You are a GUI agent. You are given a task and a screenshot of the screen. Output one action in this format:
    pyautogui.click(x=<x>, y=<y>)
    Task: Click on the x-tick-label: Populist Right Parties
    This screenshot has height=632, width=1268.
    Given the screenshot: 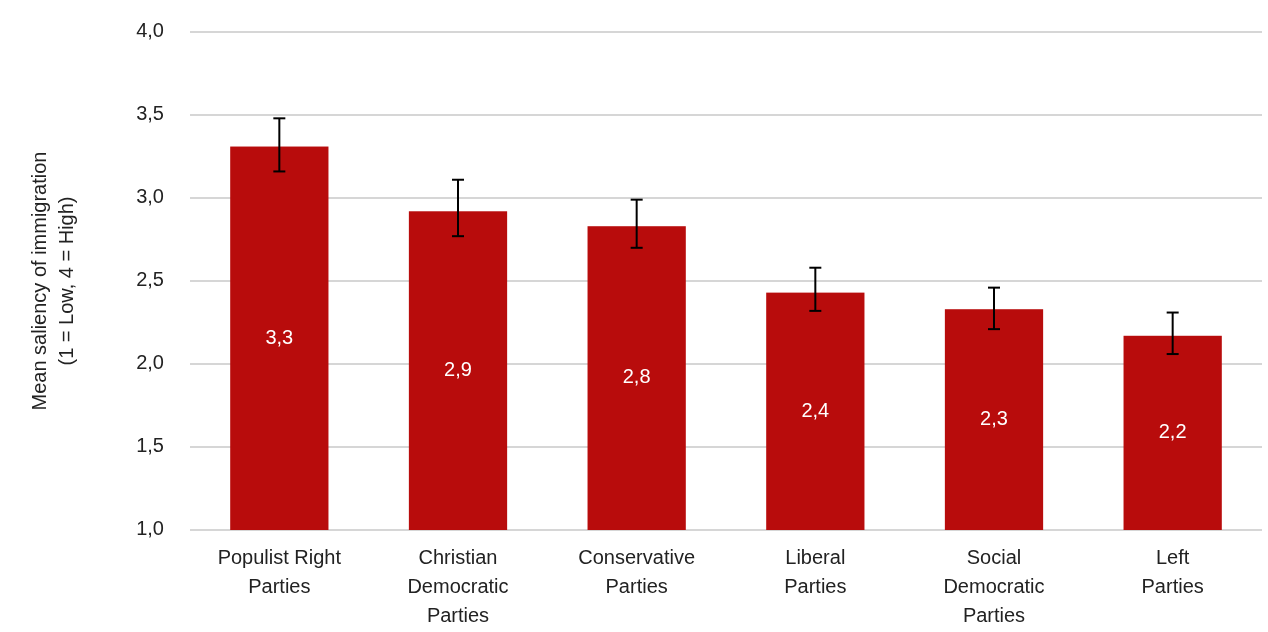 What is the action you would take?
    pyautogui.click(x=279, y=571)
    